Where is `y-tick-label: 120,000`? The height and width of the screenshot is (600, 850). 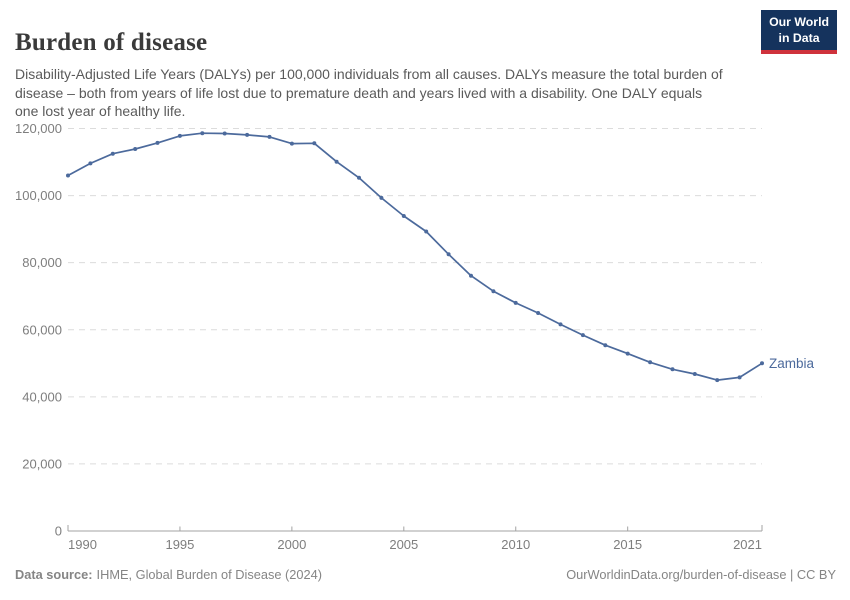
y-tick-label: 120,000 is located at coordinates (38, 128).